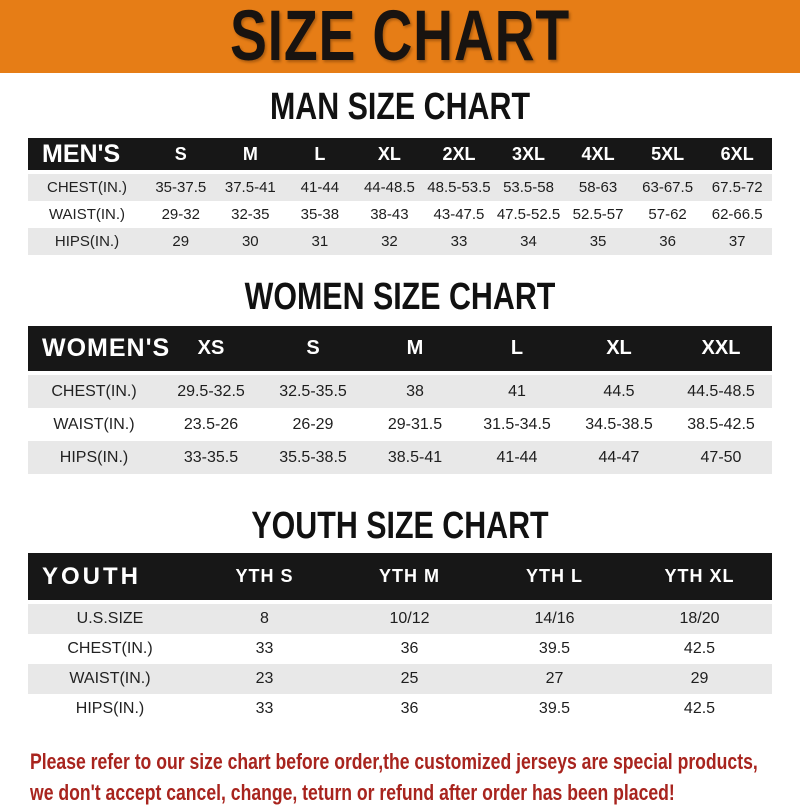 This screenshot has height=808, width=800. Describe the element at coordinates (400, 107) in the screenshot. I see `men-section-heading: MAN SIZE CHART` at that location.